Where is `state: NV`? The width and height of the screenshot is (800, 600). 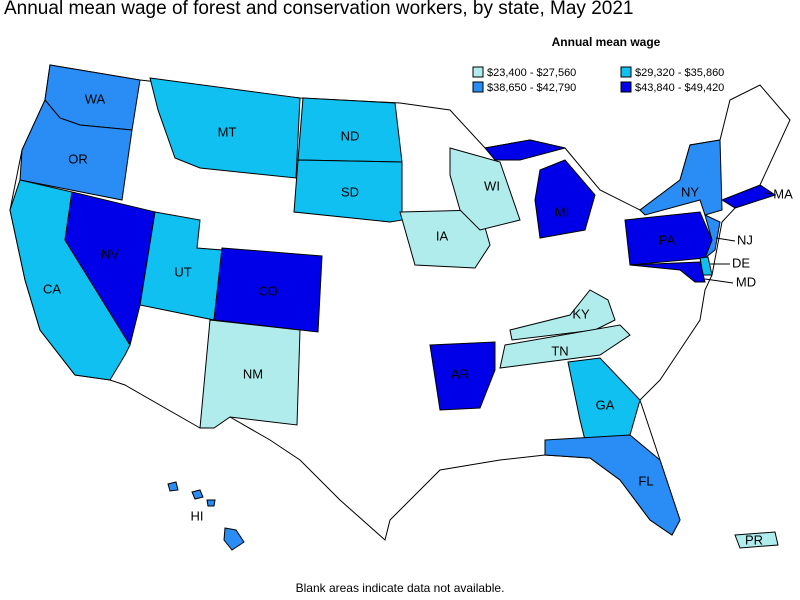 state: NV is located at coordinates (110, 269).